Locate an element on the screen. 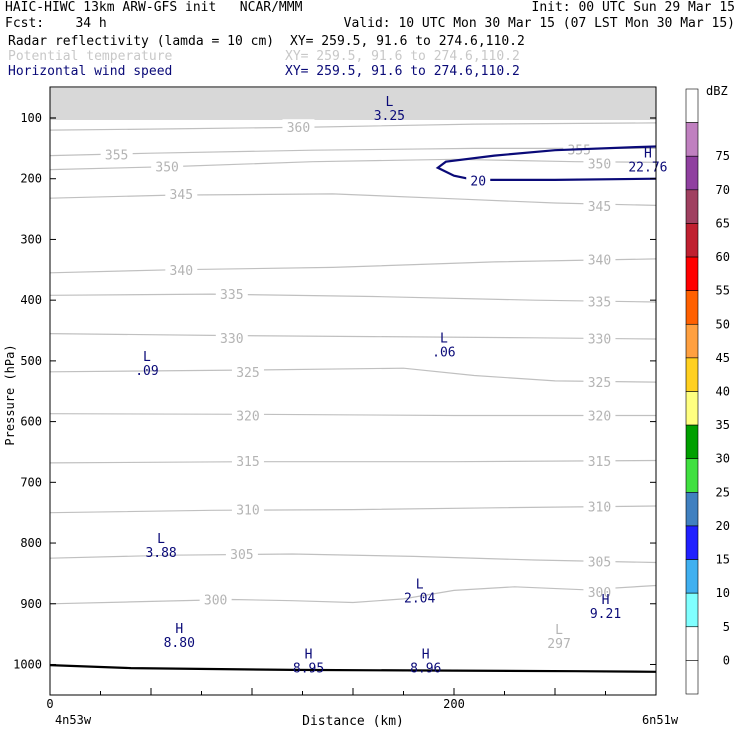  y-tick-label: 500 is located at coordinates (31, 361).